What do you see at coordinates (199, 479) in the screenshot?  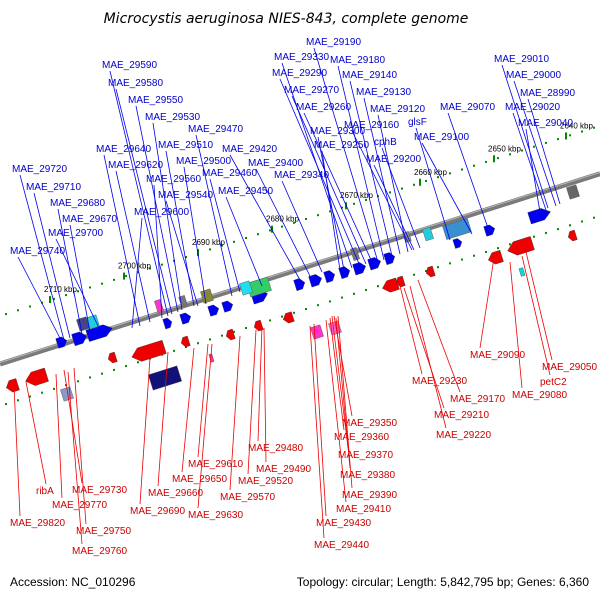 I see `reverse-gene-label: MAE_29650` at bounding box center [199, 479].